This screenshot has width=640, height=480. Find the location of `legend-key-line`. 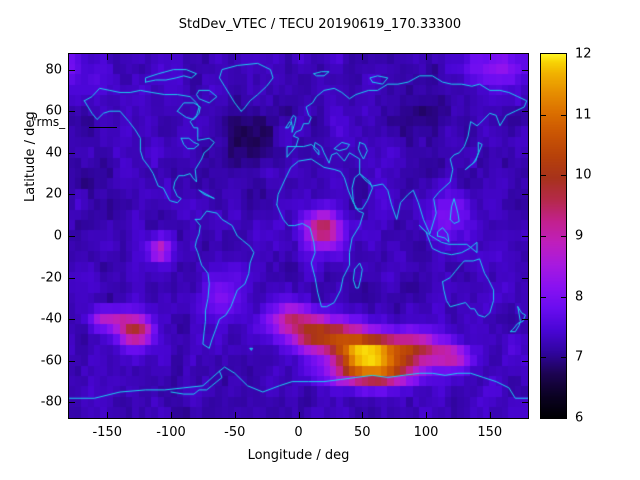

legend-key-line is located at coordinates (103, 127).